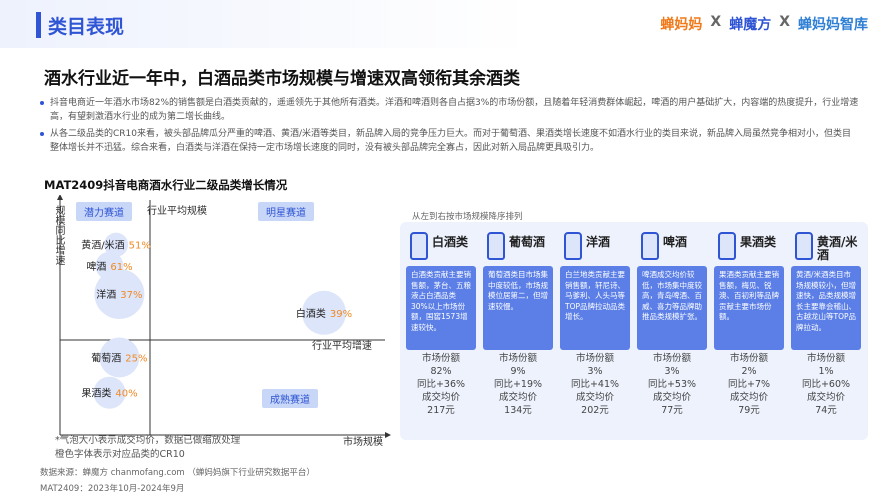  What do you see at coordinates (750, 25) in the screenshot?
I see `logo: 蝉魔方` at bounding box center [750, 25].